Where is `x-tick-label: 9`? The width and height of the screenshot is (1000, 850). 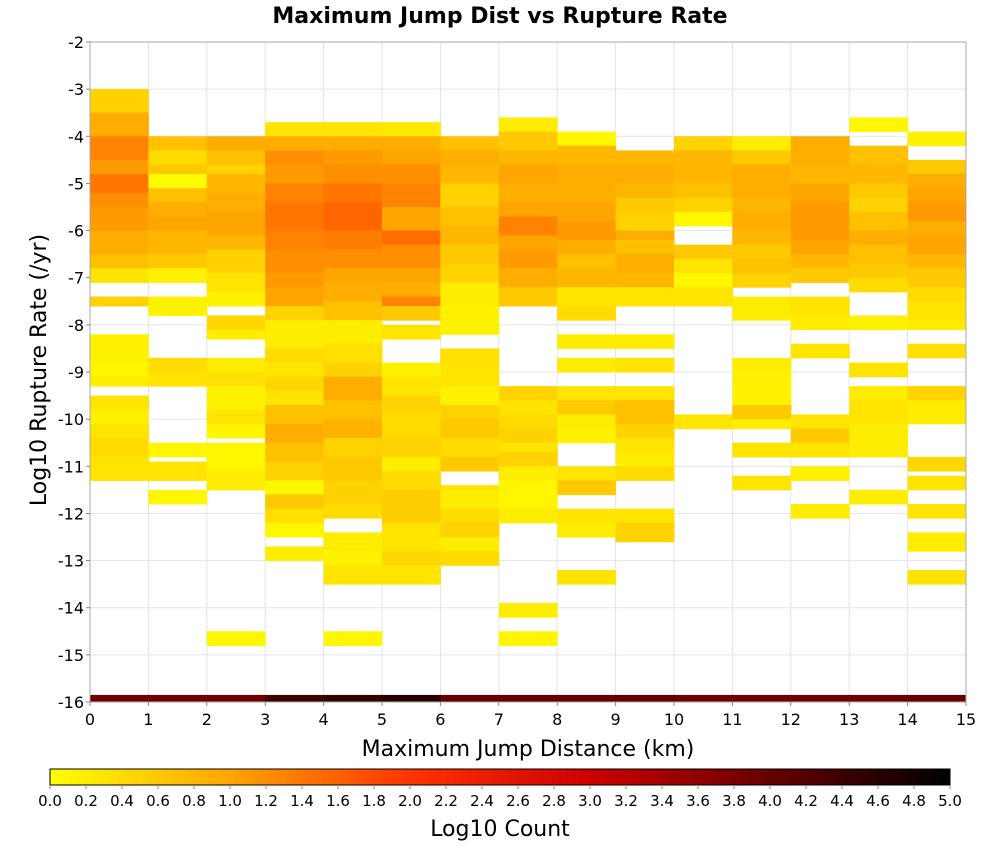
x-tick-label: 9 is located at coordinates (616, 719).